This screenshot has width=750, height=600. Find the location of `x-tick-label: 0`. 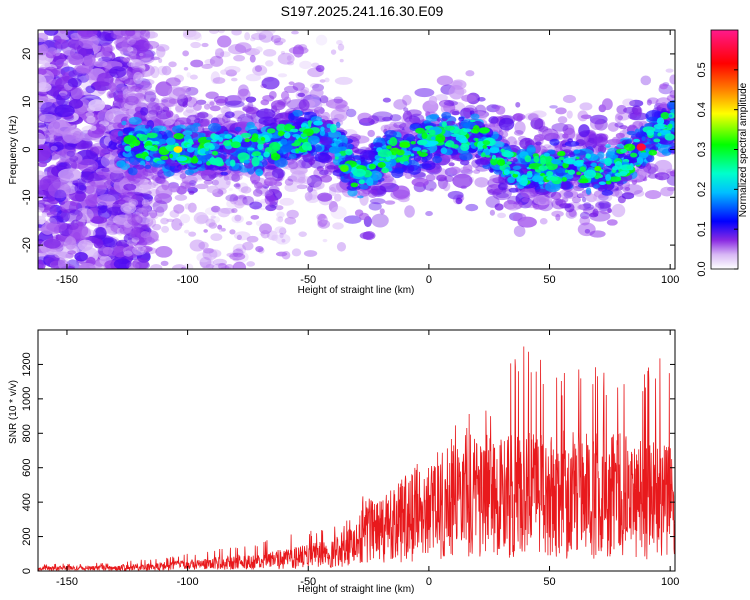

x-tick-label: 0 is located at coordinates (429, 280).